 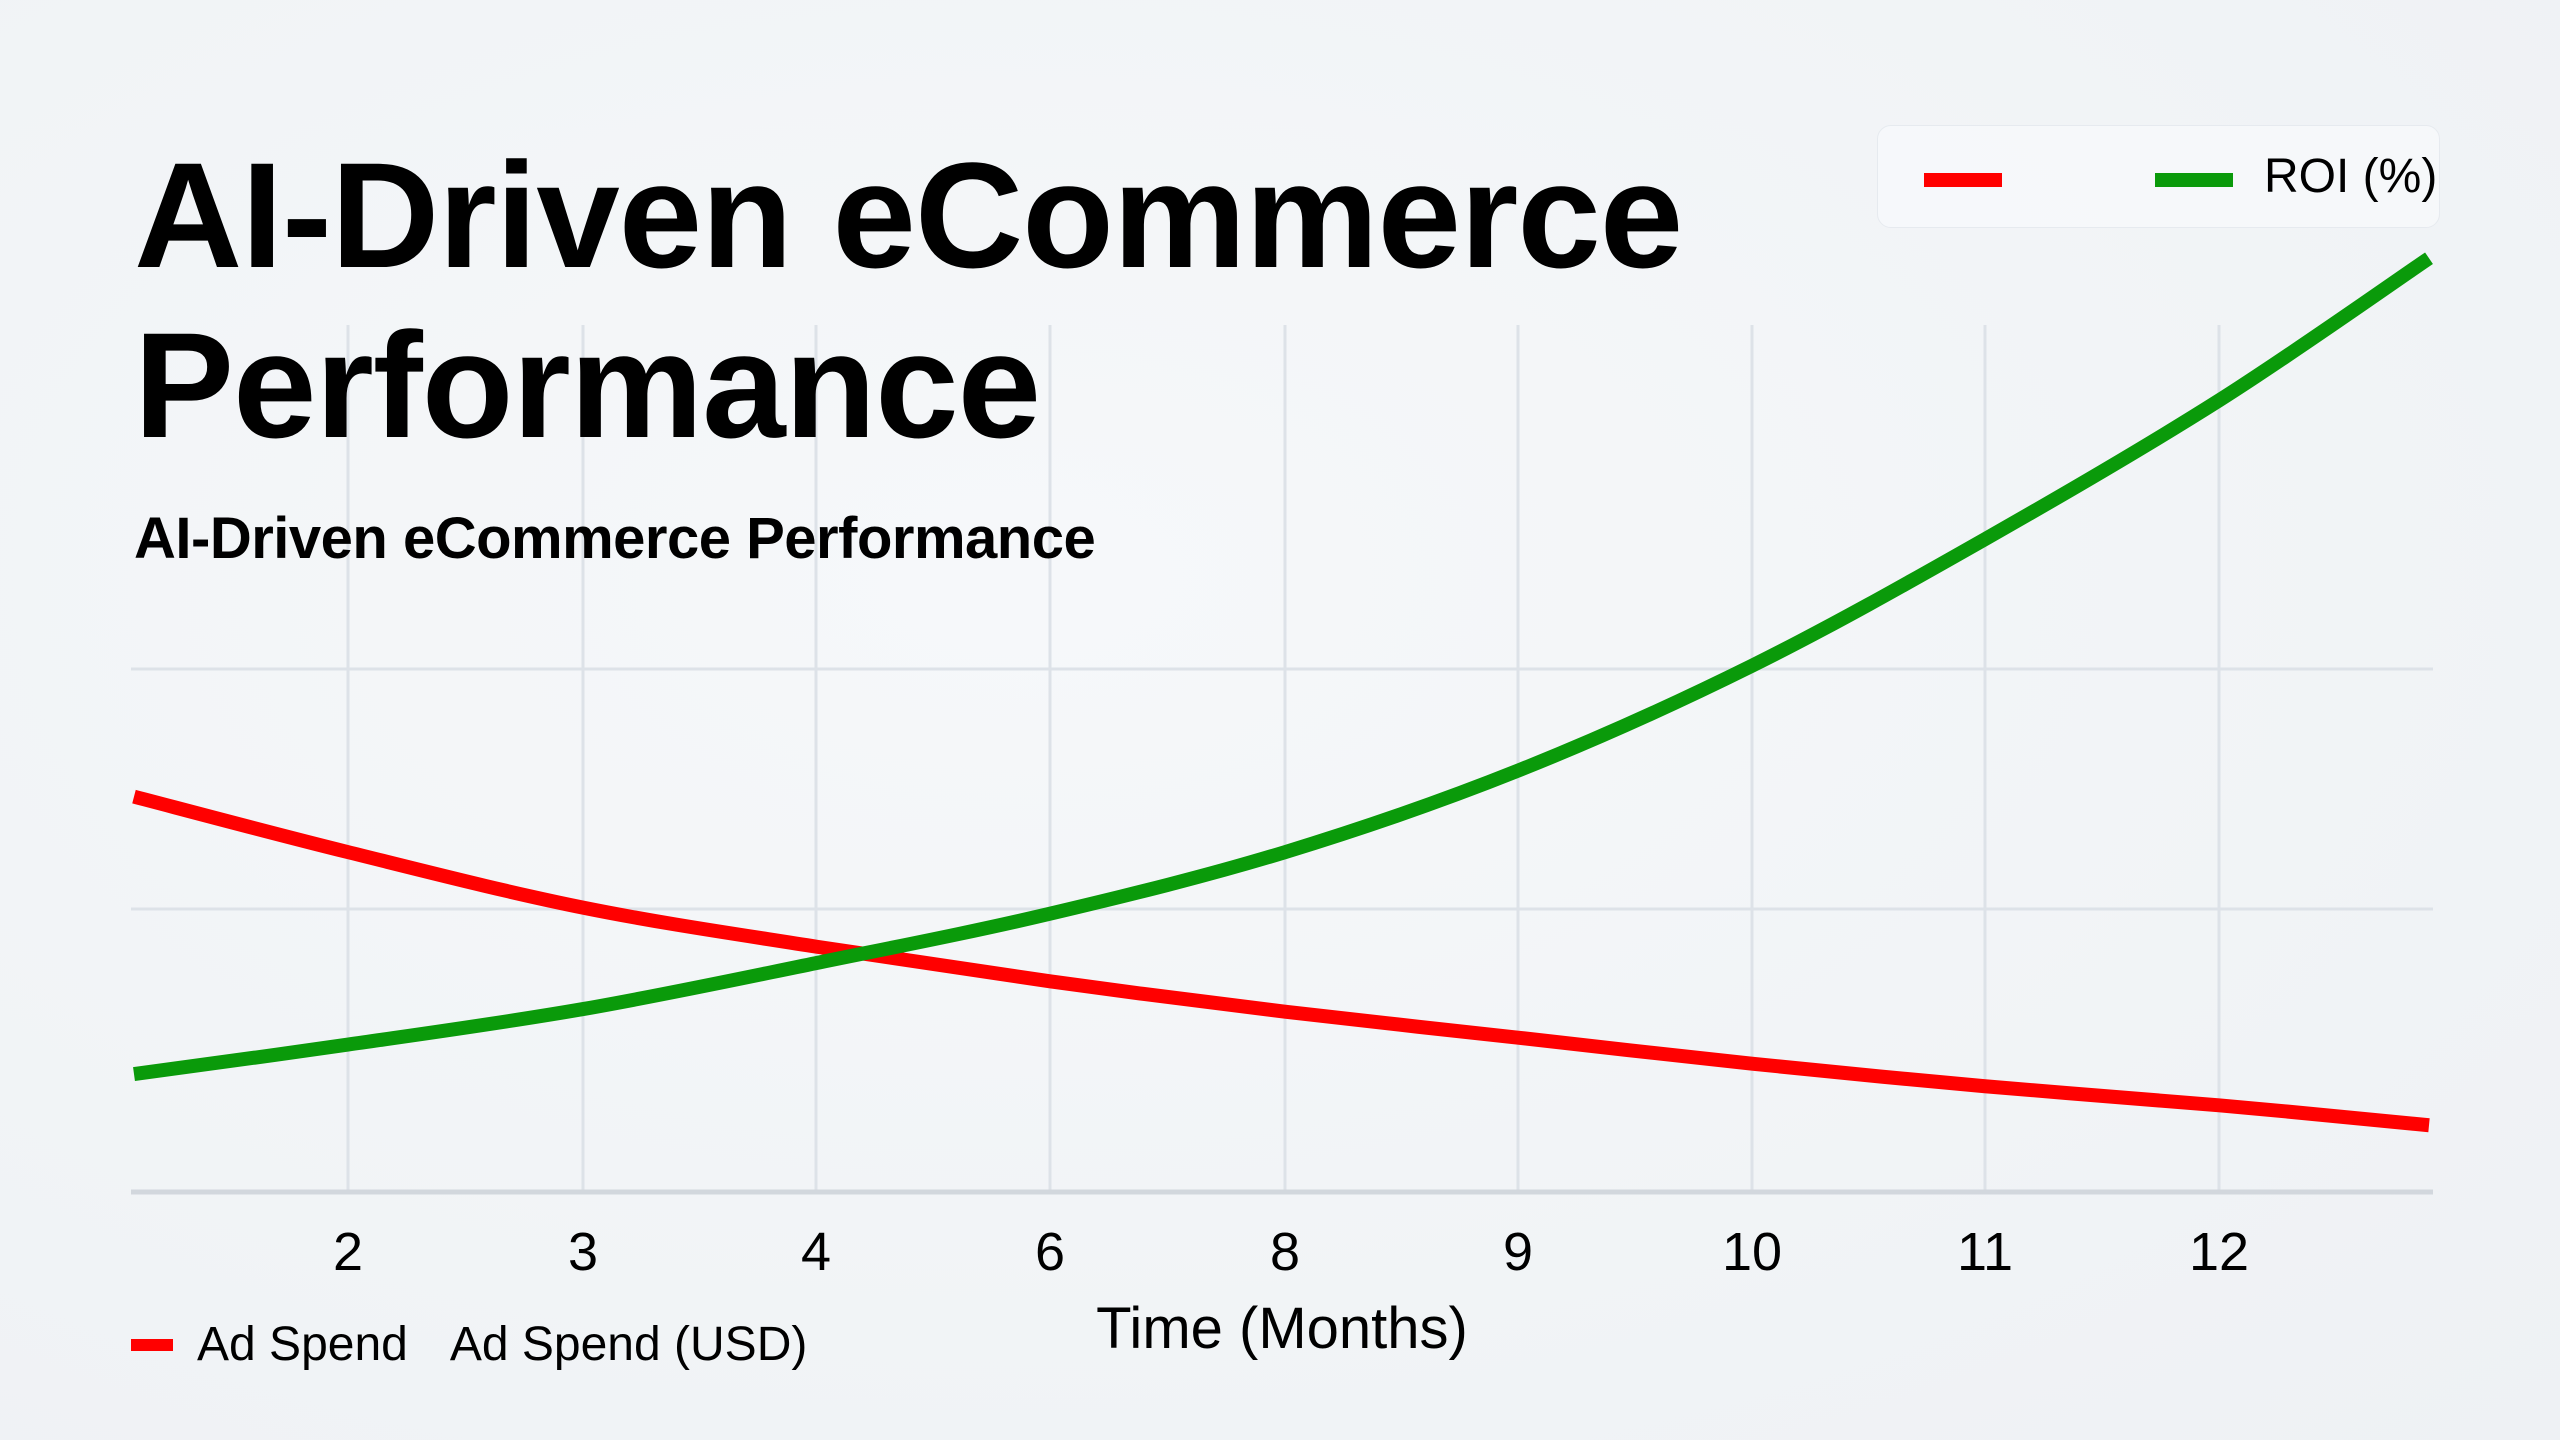 What do you see at coordinates (348, 1252) in the screenshot?
I see `x-tick: 2` at bounding box center [348, 1252].